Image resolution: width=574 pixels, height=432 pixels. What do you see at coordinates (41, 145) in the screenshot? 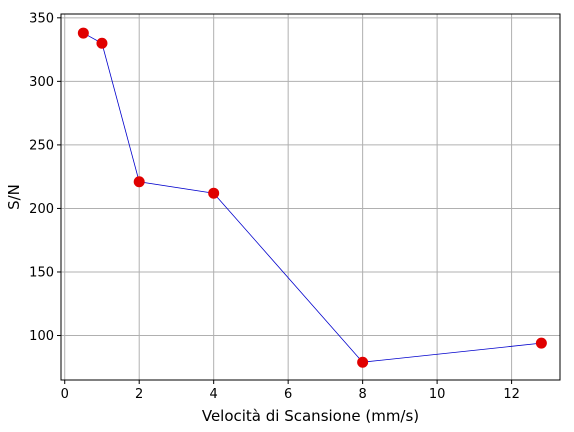
I see `y-tick-label: 250` at bounding box center [41, 145].